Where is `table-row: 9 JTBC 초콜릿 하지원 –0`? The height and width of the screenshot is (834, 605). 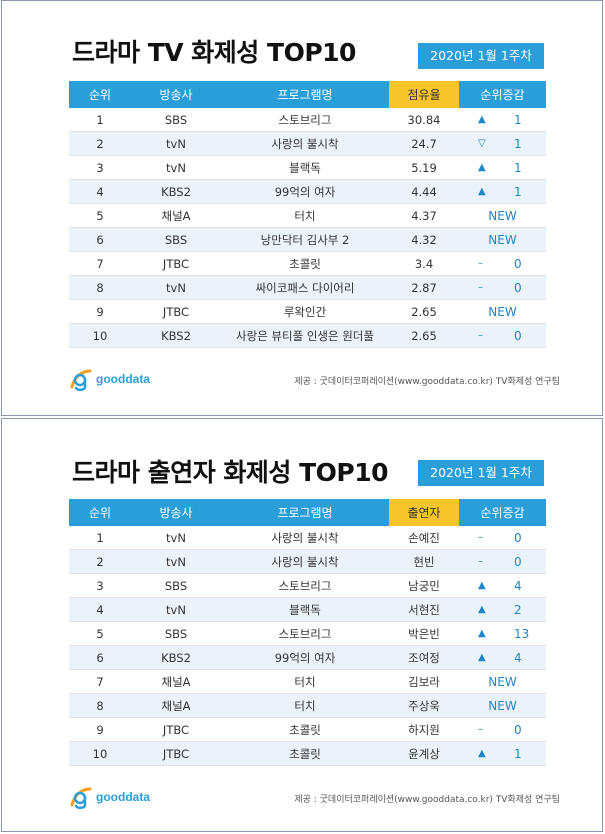 table-row: 9 JTBC 초콜릿 하지원 –0 is located at coordinates (307, 730).